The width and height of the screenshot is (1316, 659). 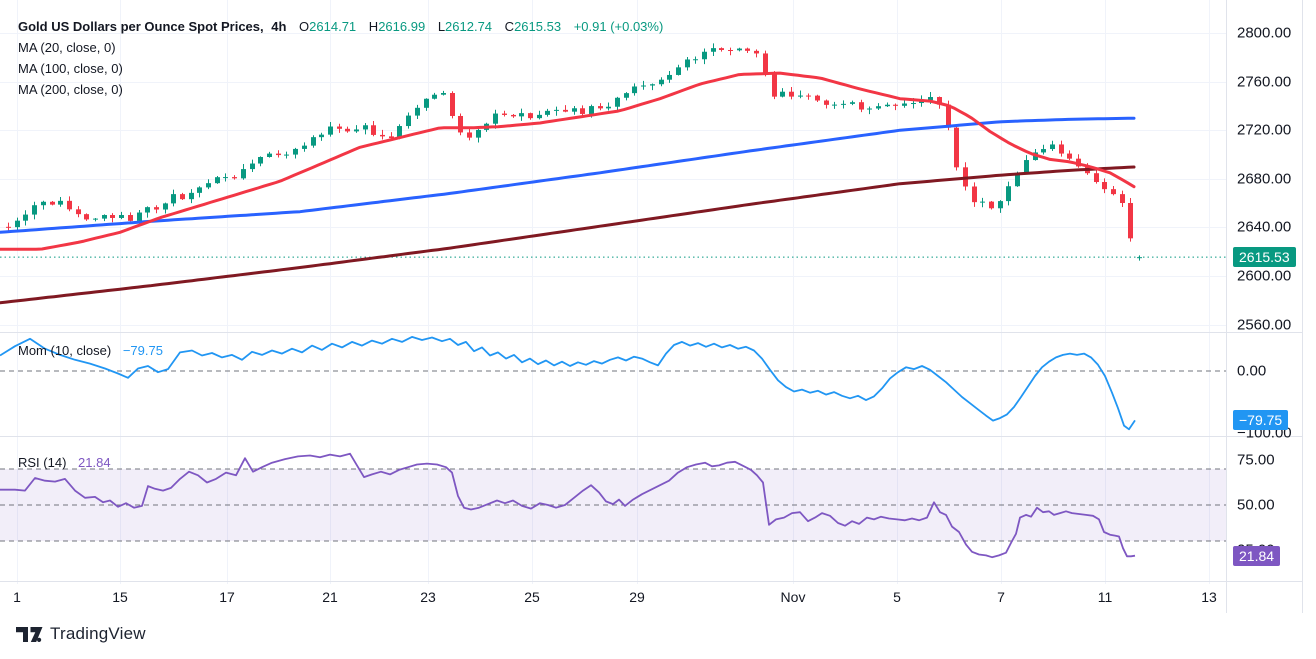 I want to click on rsi-legend: RSI (14) 21.84, so click(x=64, y=462).